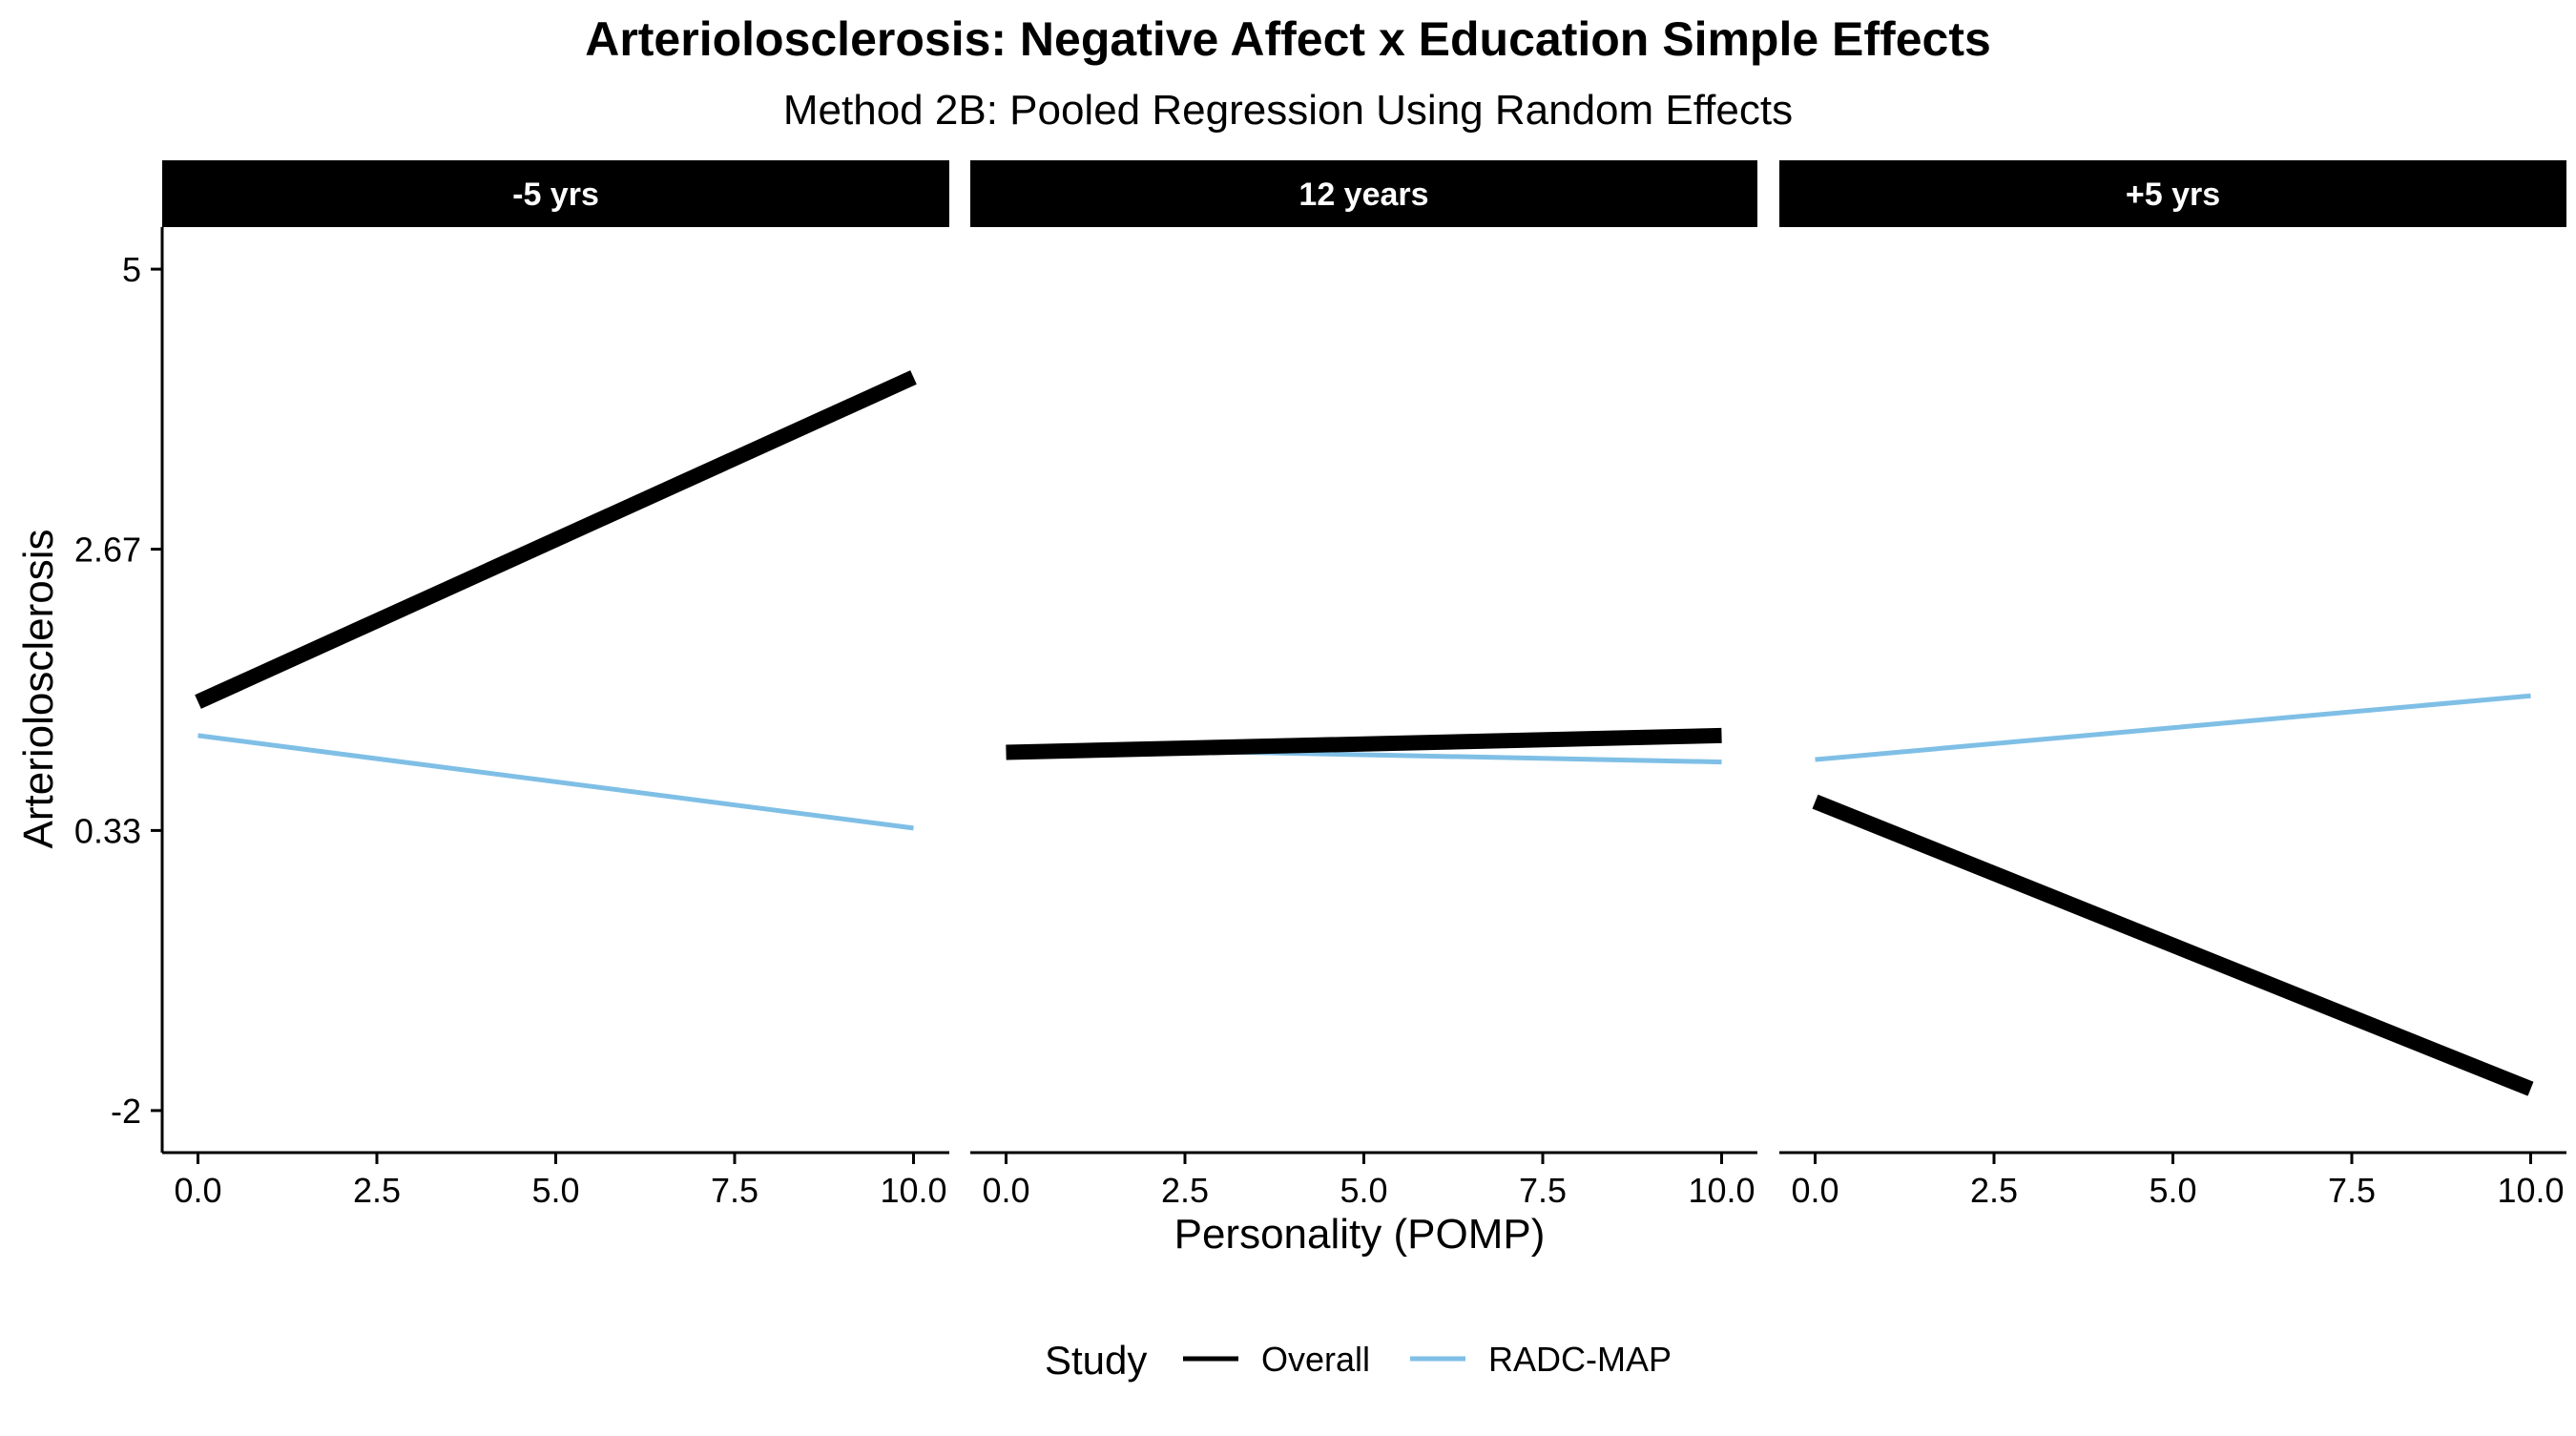  What do you see at coordinates (38, 689) in the screenshot?
I see `y-axis-label: Arteriolosclerosis` at bounding box center [38, 689].